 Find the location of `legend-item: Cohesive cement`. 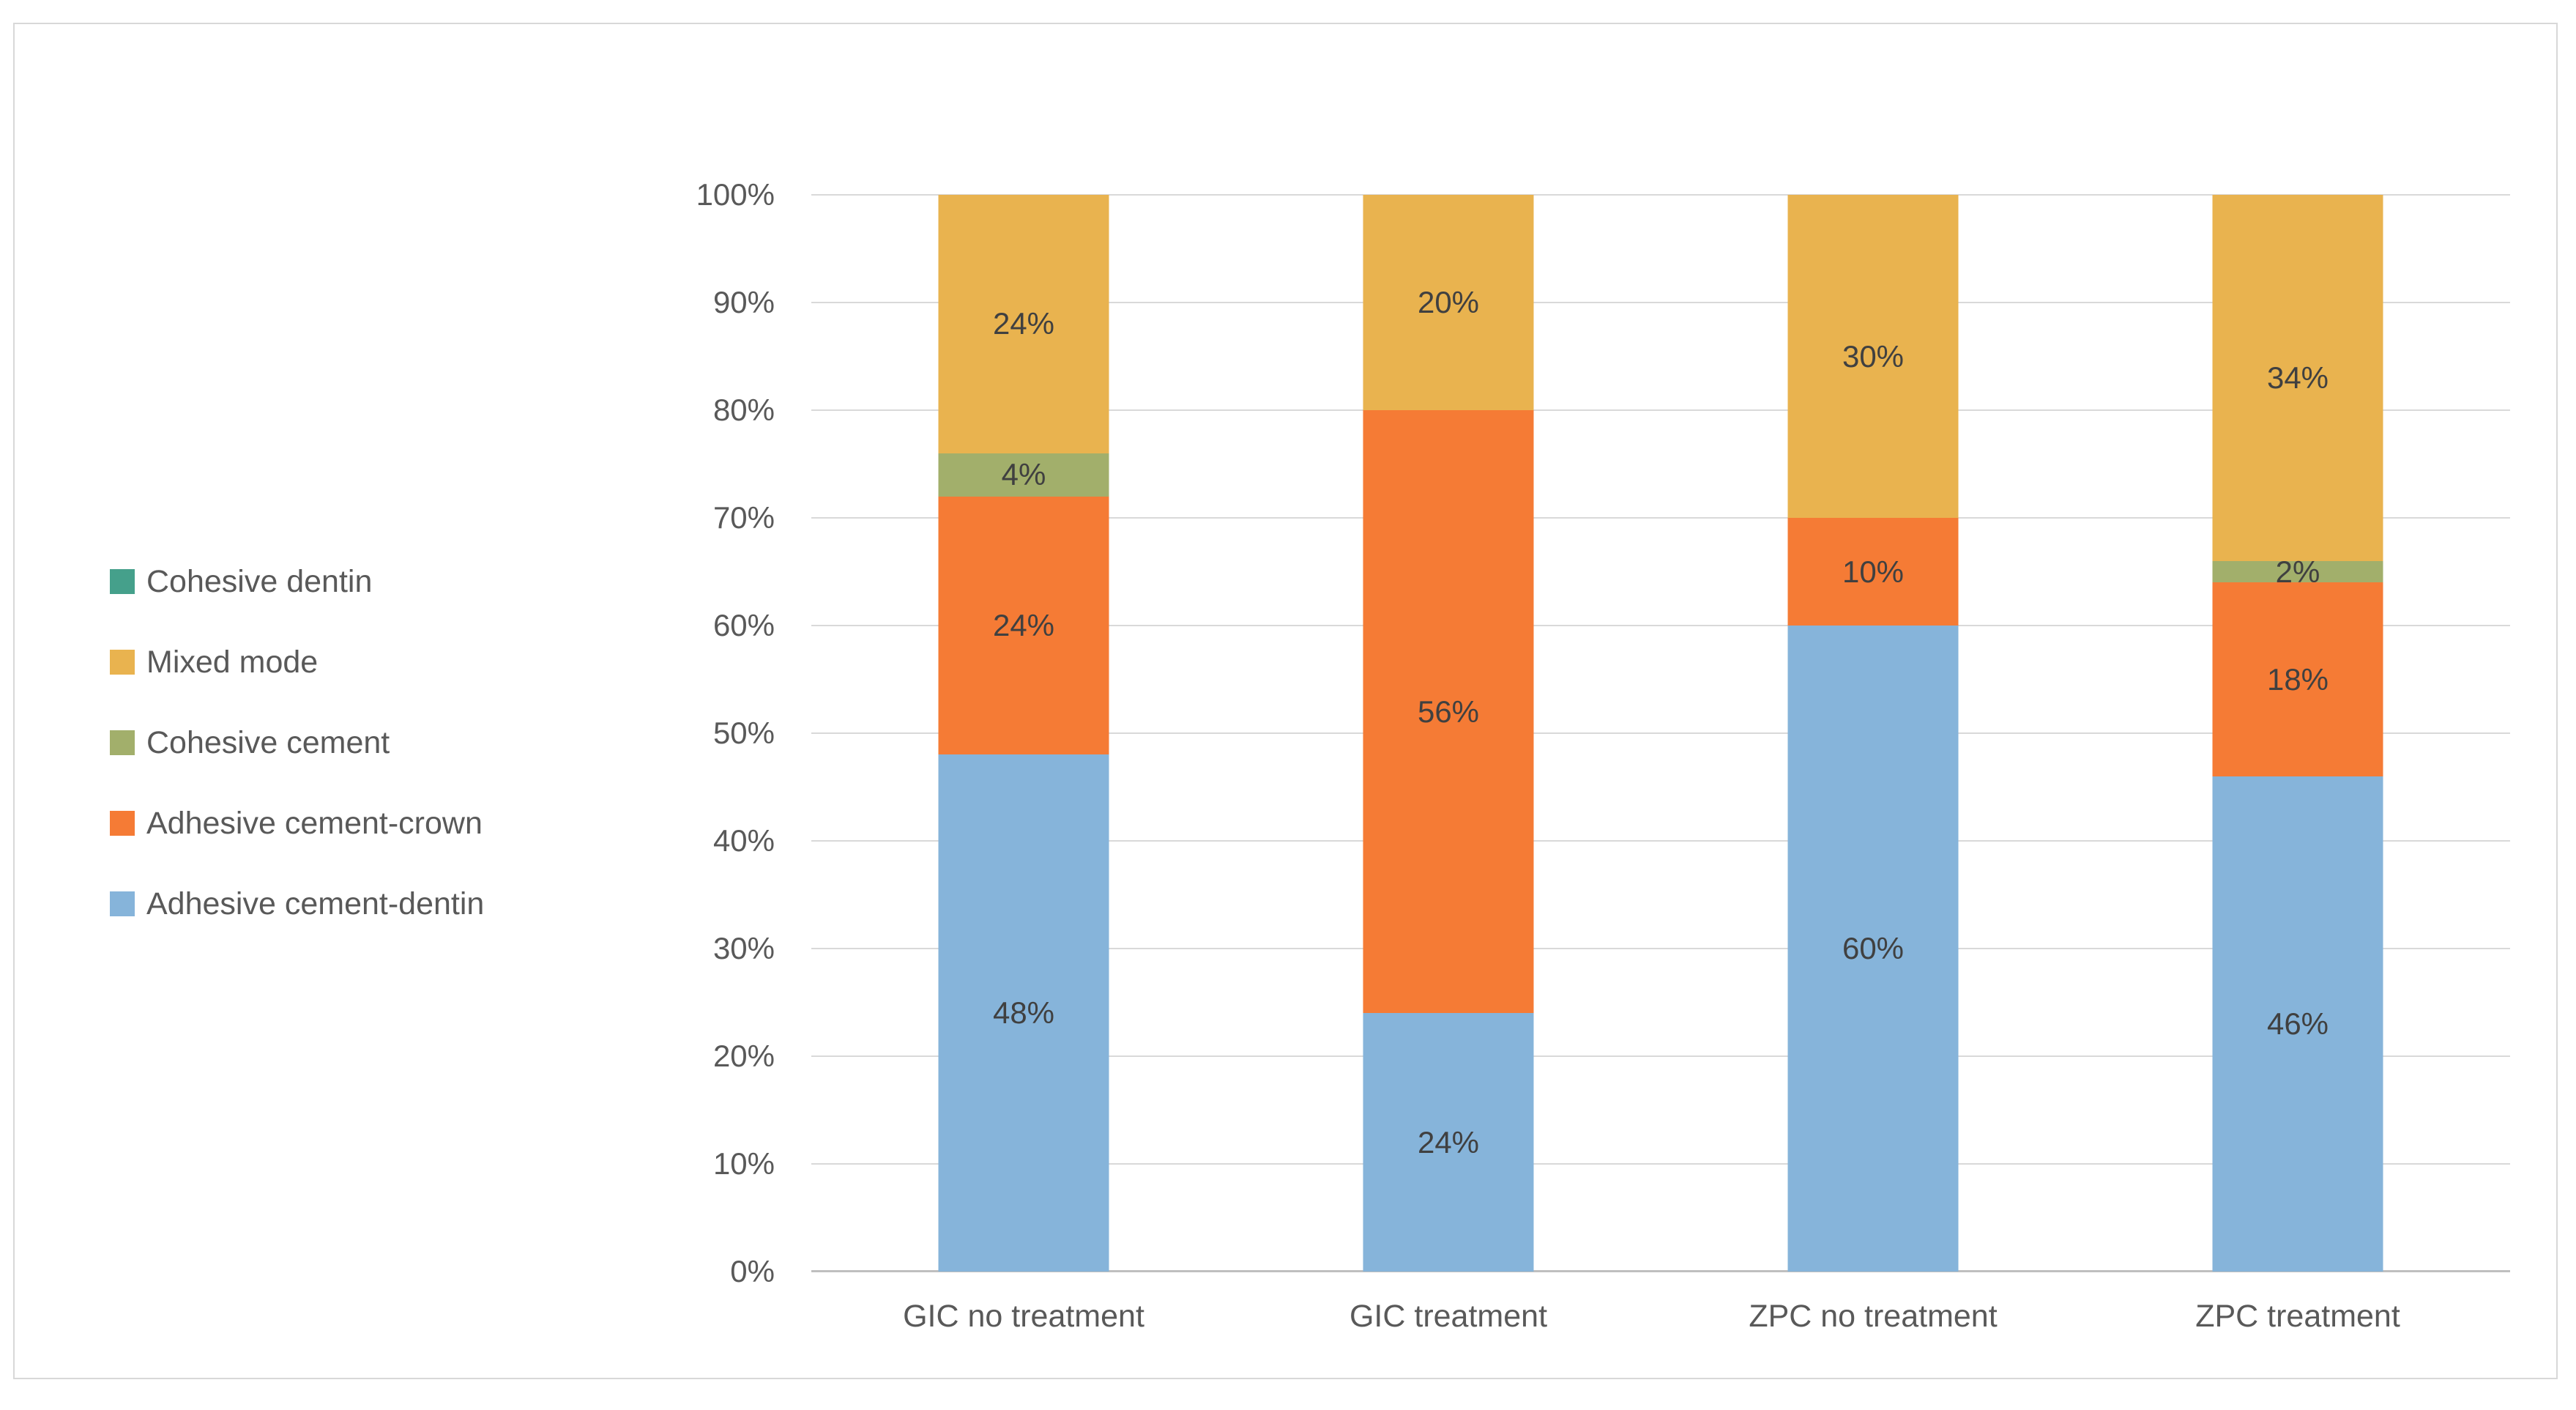

legend-item: Cohesive cement is located at coordinates (297, 743).